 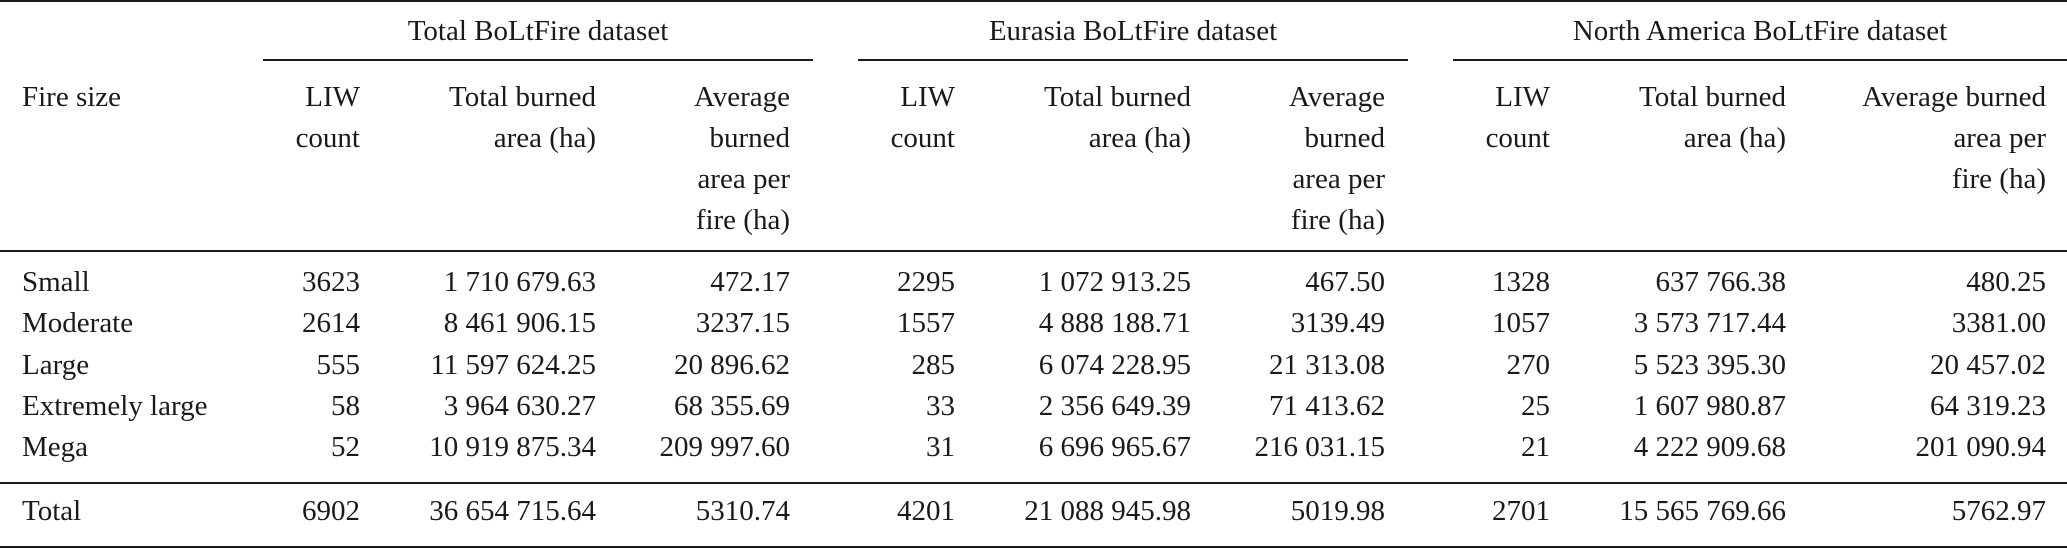 I want to click on table-cell: 10 919 875.34, so click(x=512, y=447).